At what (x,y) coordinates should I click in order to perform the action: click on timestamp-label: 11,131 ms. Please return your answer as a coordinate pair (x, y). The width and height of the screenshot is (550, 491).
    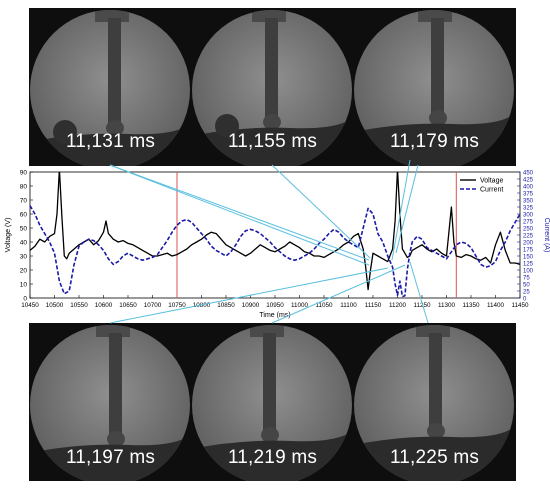
    Looking at the image, I should click on (110, 141).